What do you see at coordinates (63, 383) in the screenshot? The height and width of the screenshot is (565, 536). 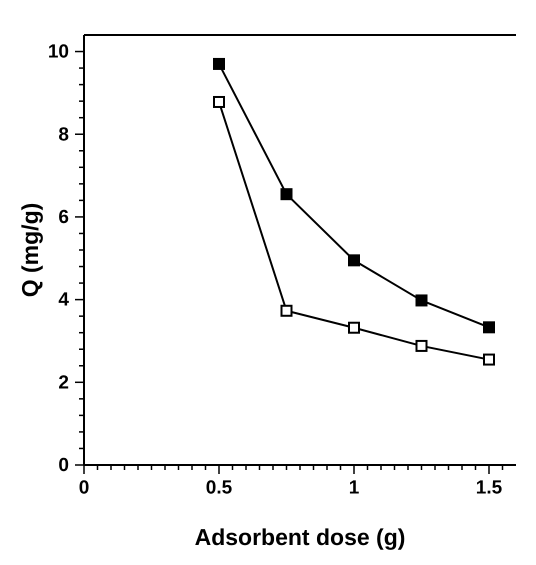 I see `y-tick-label: 2` at bounding box center [63, 383].